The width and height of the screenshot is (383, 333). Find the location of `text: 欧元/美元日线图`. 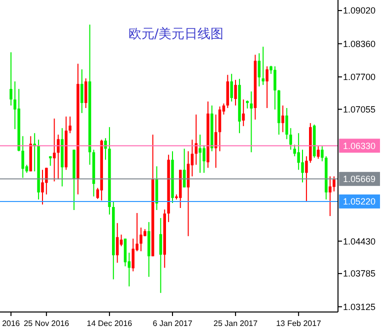

text: 欧元/美元日线图 is located at coordinates (176, 34).